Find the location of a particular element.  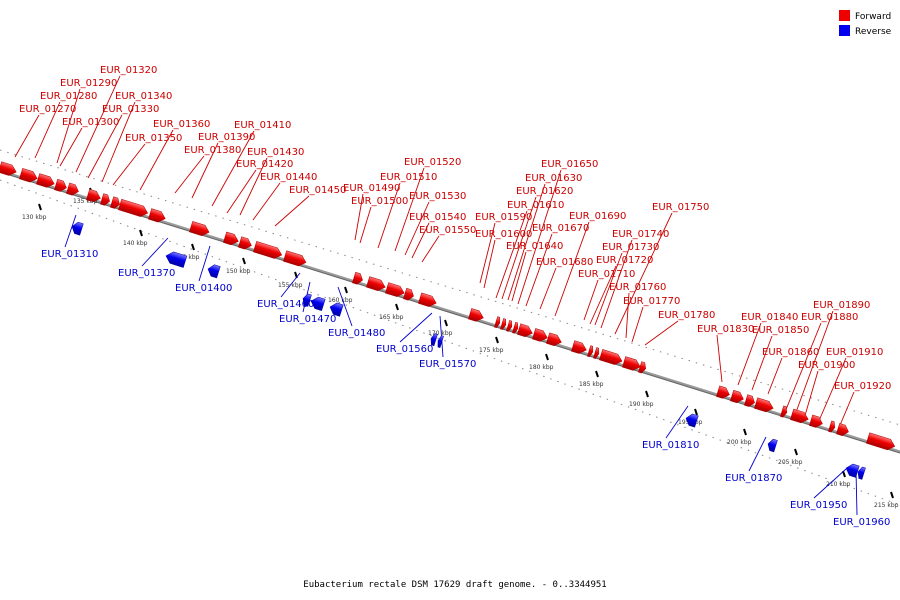

forward-gene-label: EUR_01490 is located at coordinates (371, 188).